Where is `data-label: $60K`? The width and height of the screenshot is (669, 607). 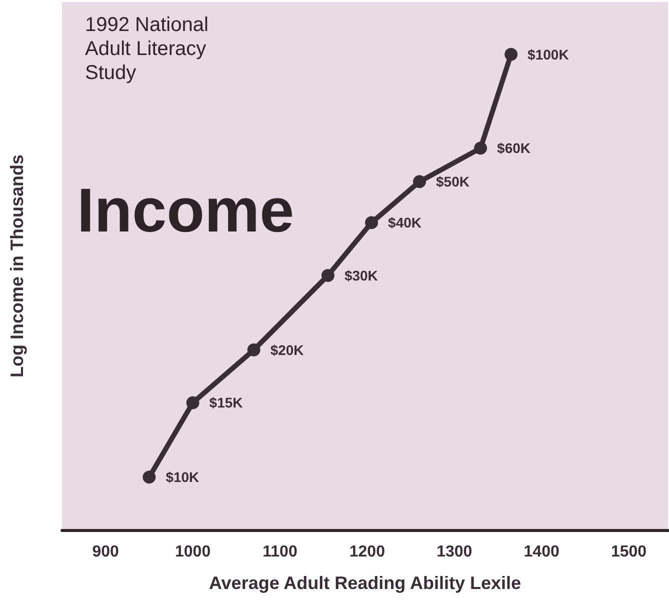
data-label: $60K is located at coordinates (513, 148).